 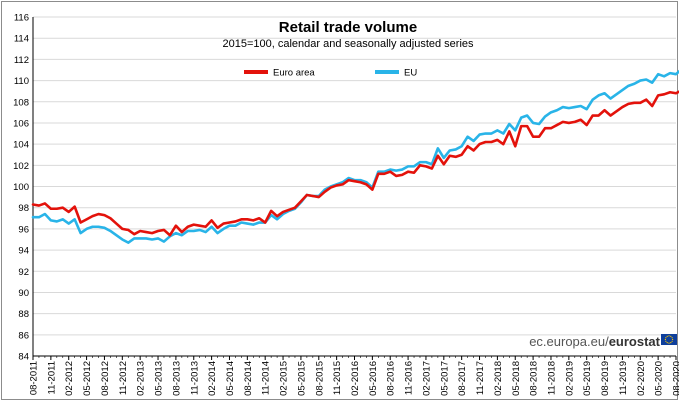 I want to click on y-tick-label: 106, so click(x=21, y=123).